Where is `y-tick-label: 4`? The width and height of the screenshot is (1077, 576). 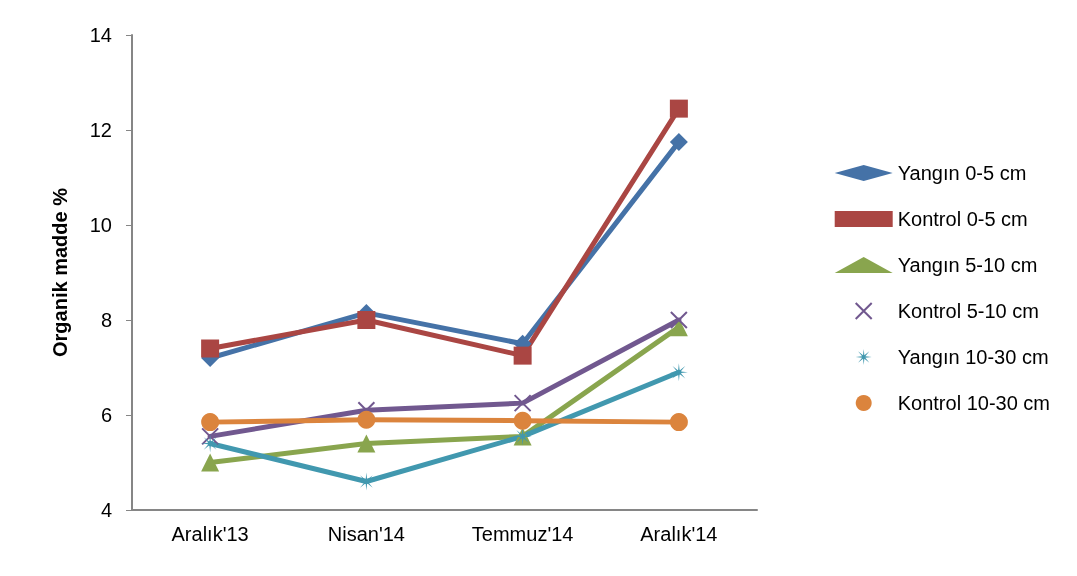
y-tick-label: 4 is located at coordinates (106, 510).